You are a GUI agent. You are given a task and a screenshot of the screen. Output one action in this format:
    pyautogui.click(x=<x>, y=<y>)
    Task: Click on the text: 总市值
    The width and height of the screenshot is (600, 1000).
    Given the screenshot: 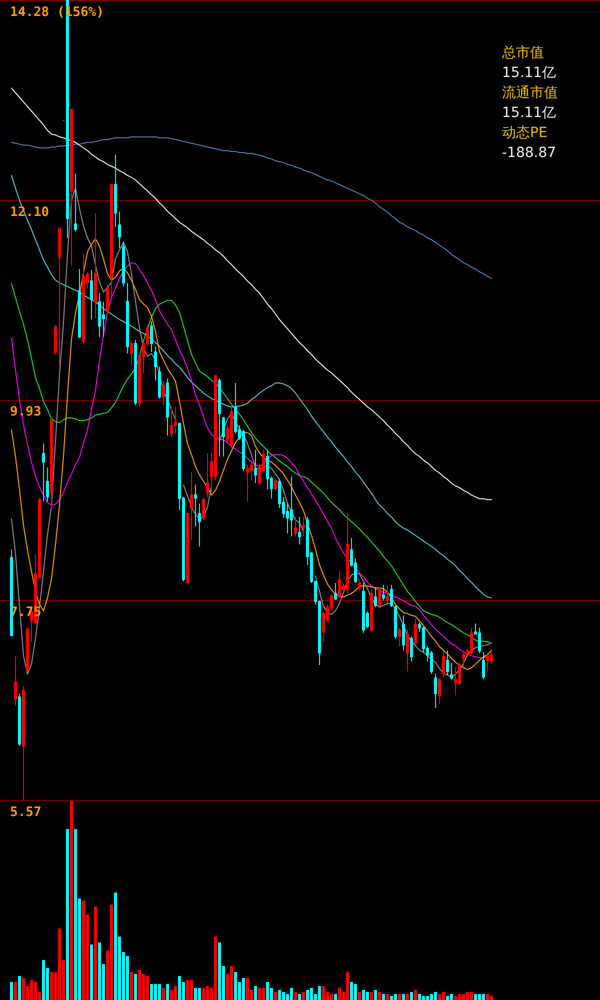 What is the action you would take?
    pyautogui.click(x=522, y=53)
    